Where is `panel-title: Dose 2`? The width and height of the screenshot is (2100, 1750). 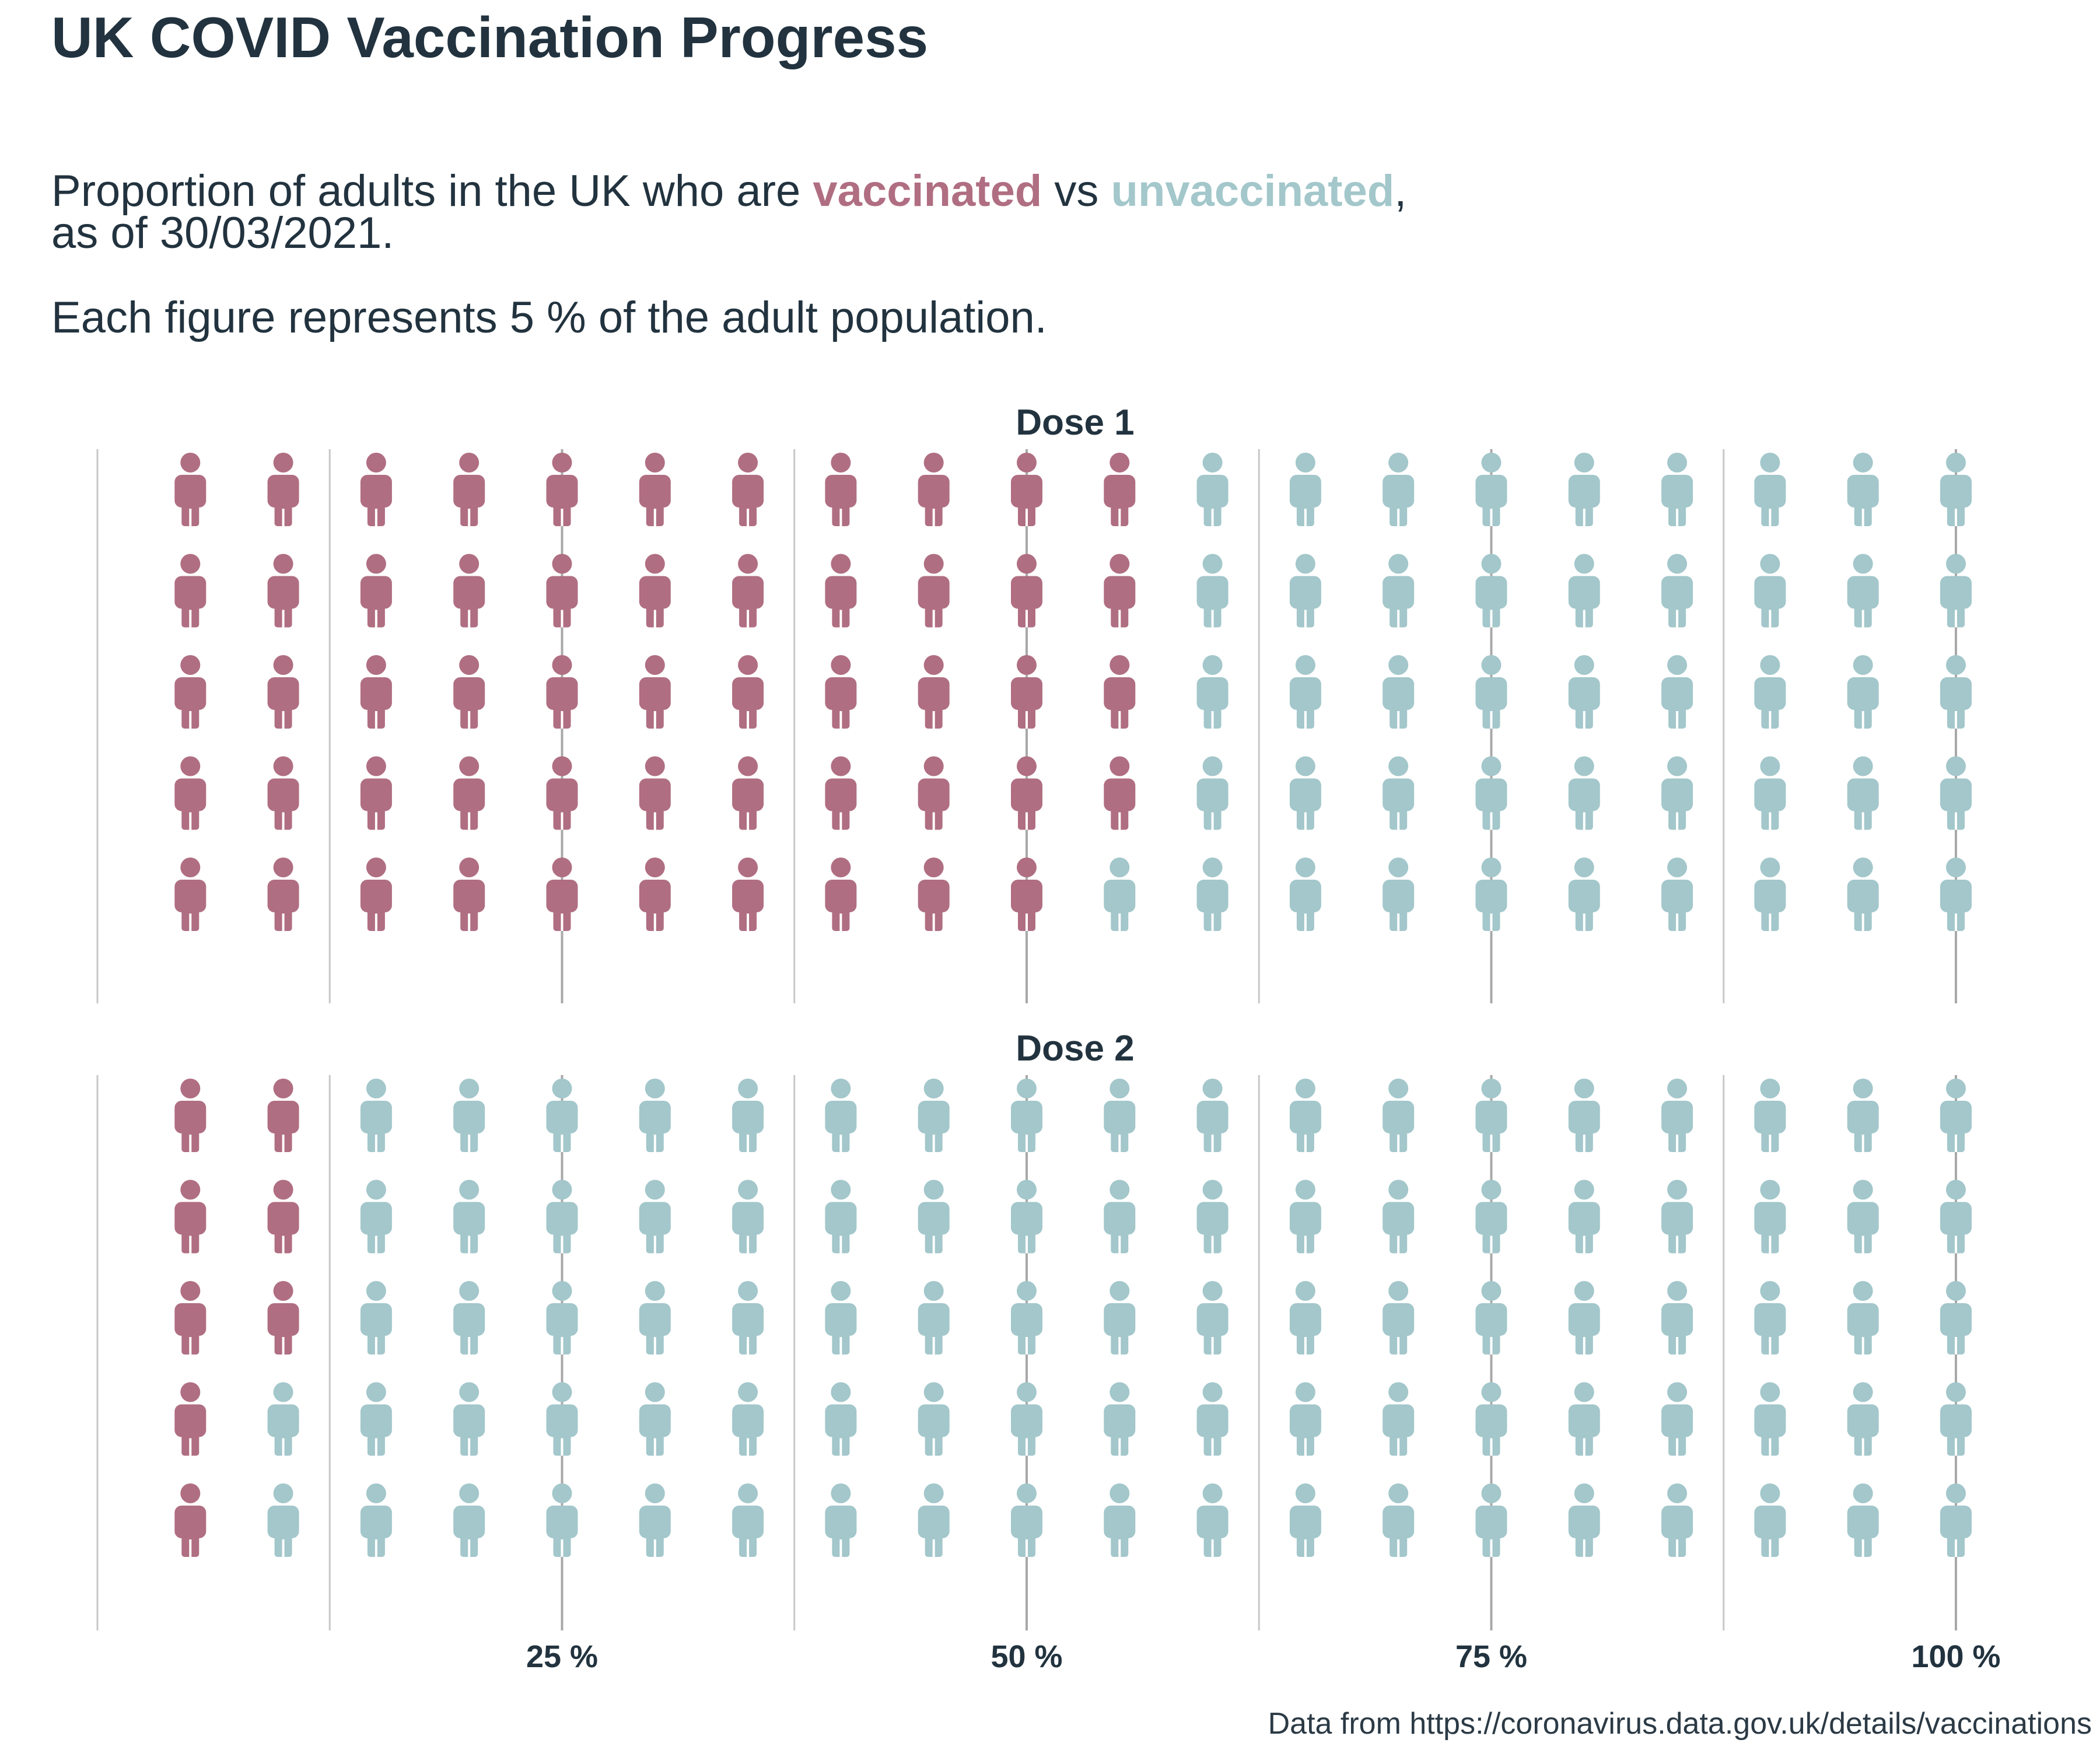
panel-title: Dose 2 is located at coordinates (1075, 1048).